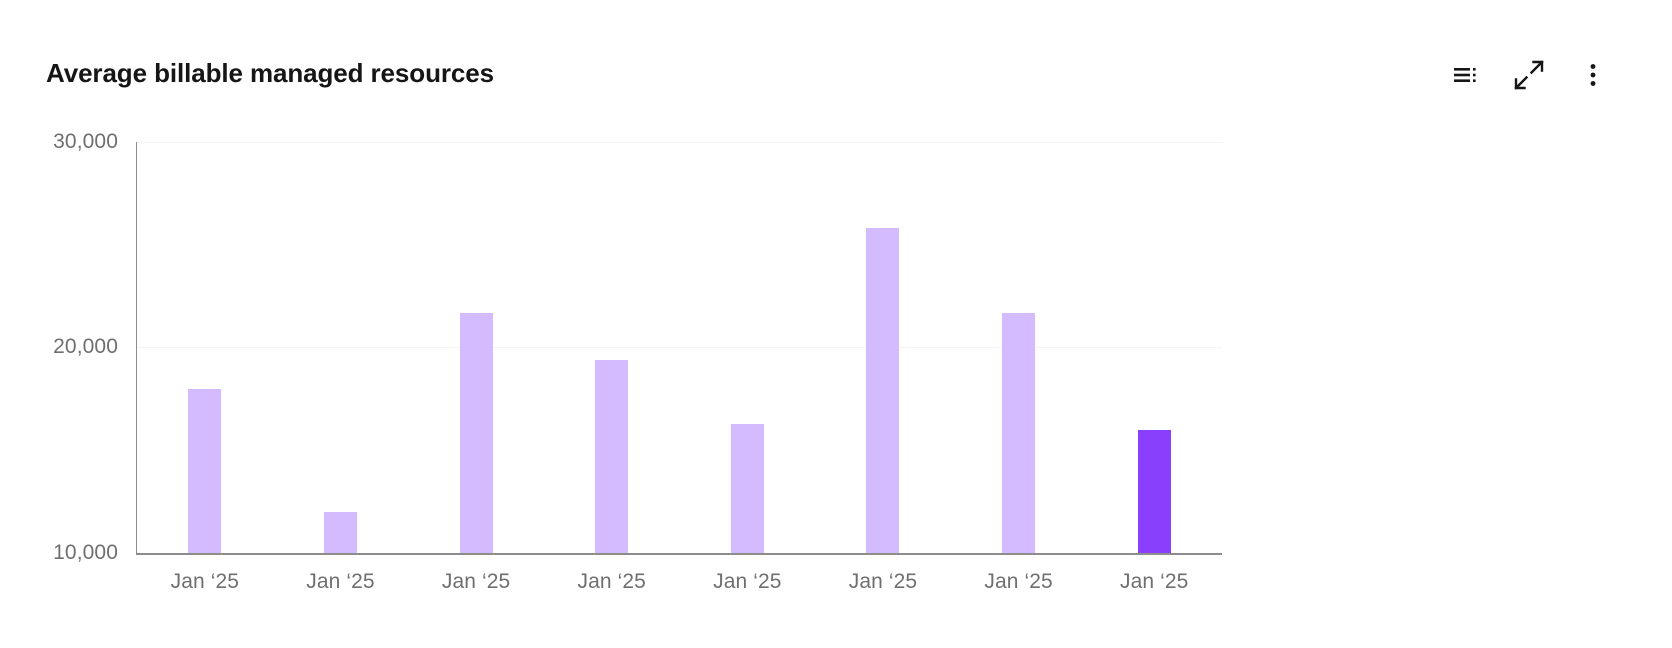 The image size is (1672, 648). I want to click on expand-button, so click(1529, 75).